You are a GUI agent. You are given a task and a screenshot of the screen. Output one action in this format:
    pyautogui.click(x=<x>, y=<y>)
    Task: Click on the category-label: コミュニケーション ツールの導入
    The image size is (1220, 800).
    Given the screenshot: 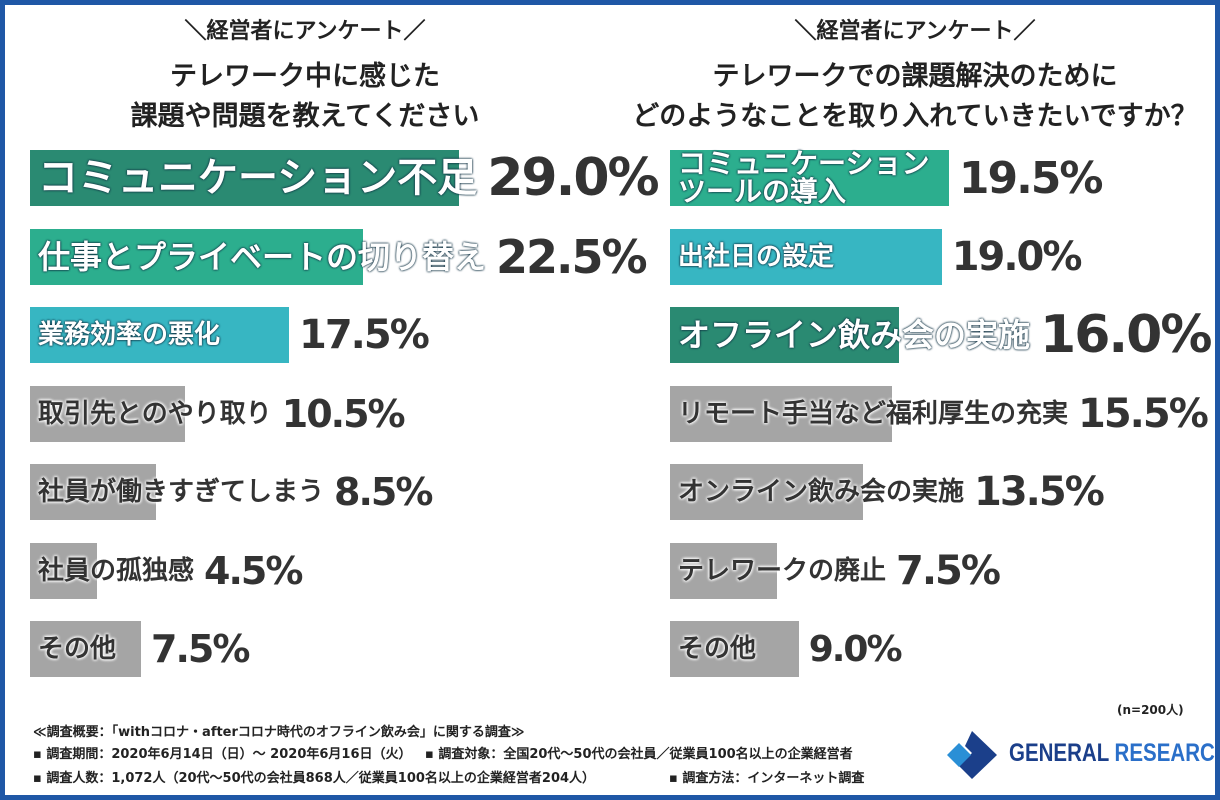 What is the action you would take?
    pyautogui.click(x=804, y=177)
    